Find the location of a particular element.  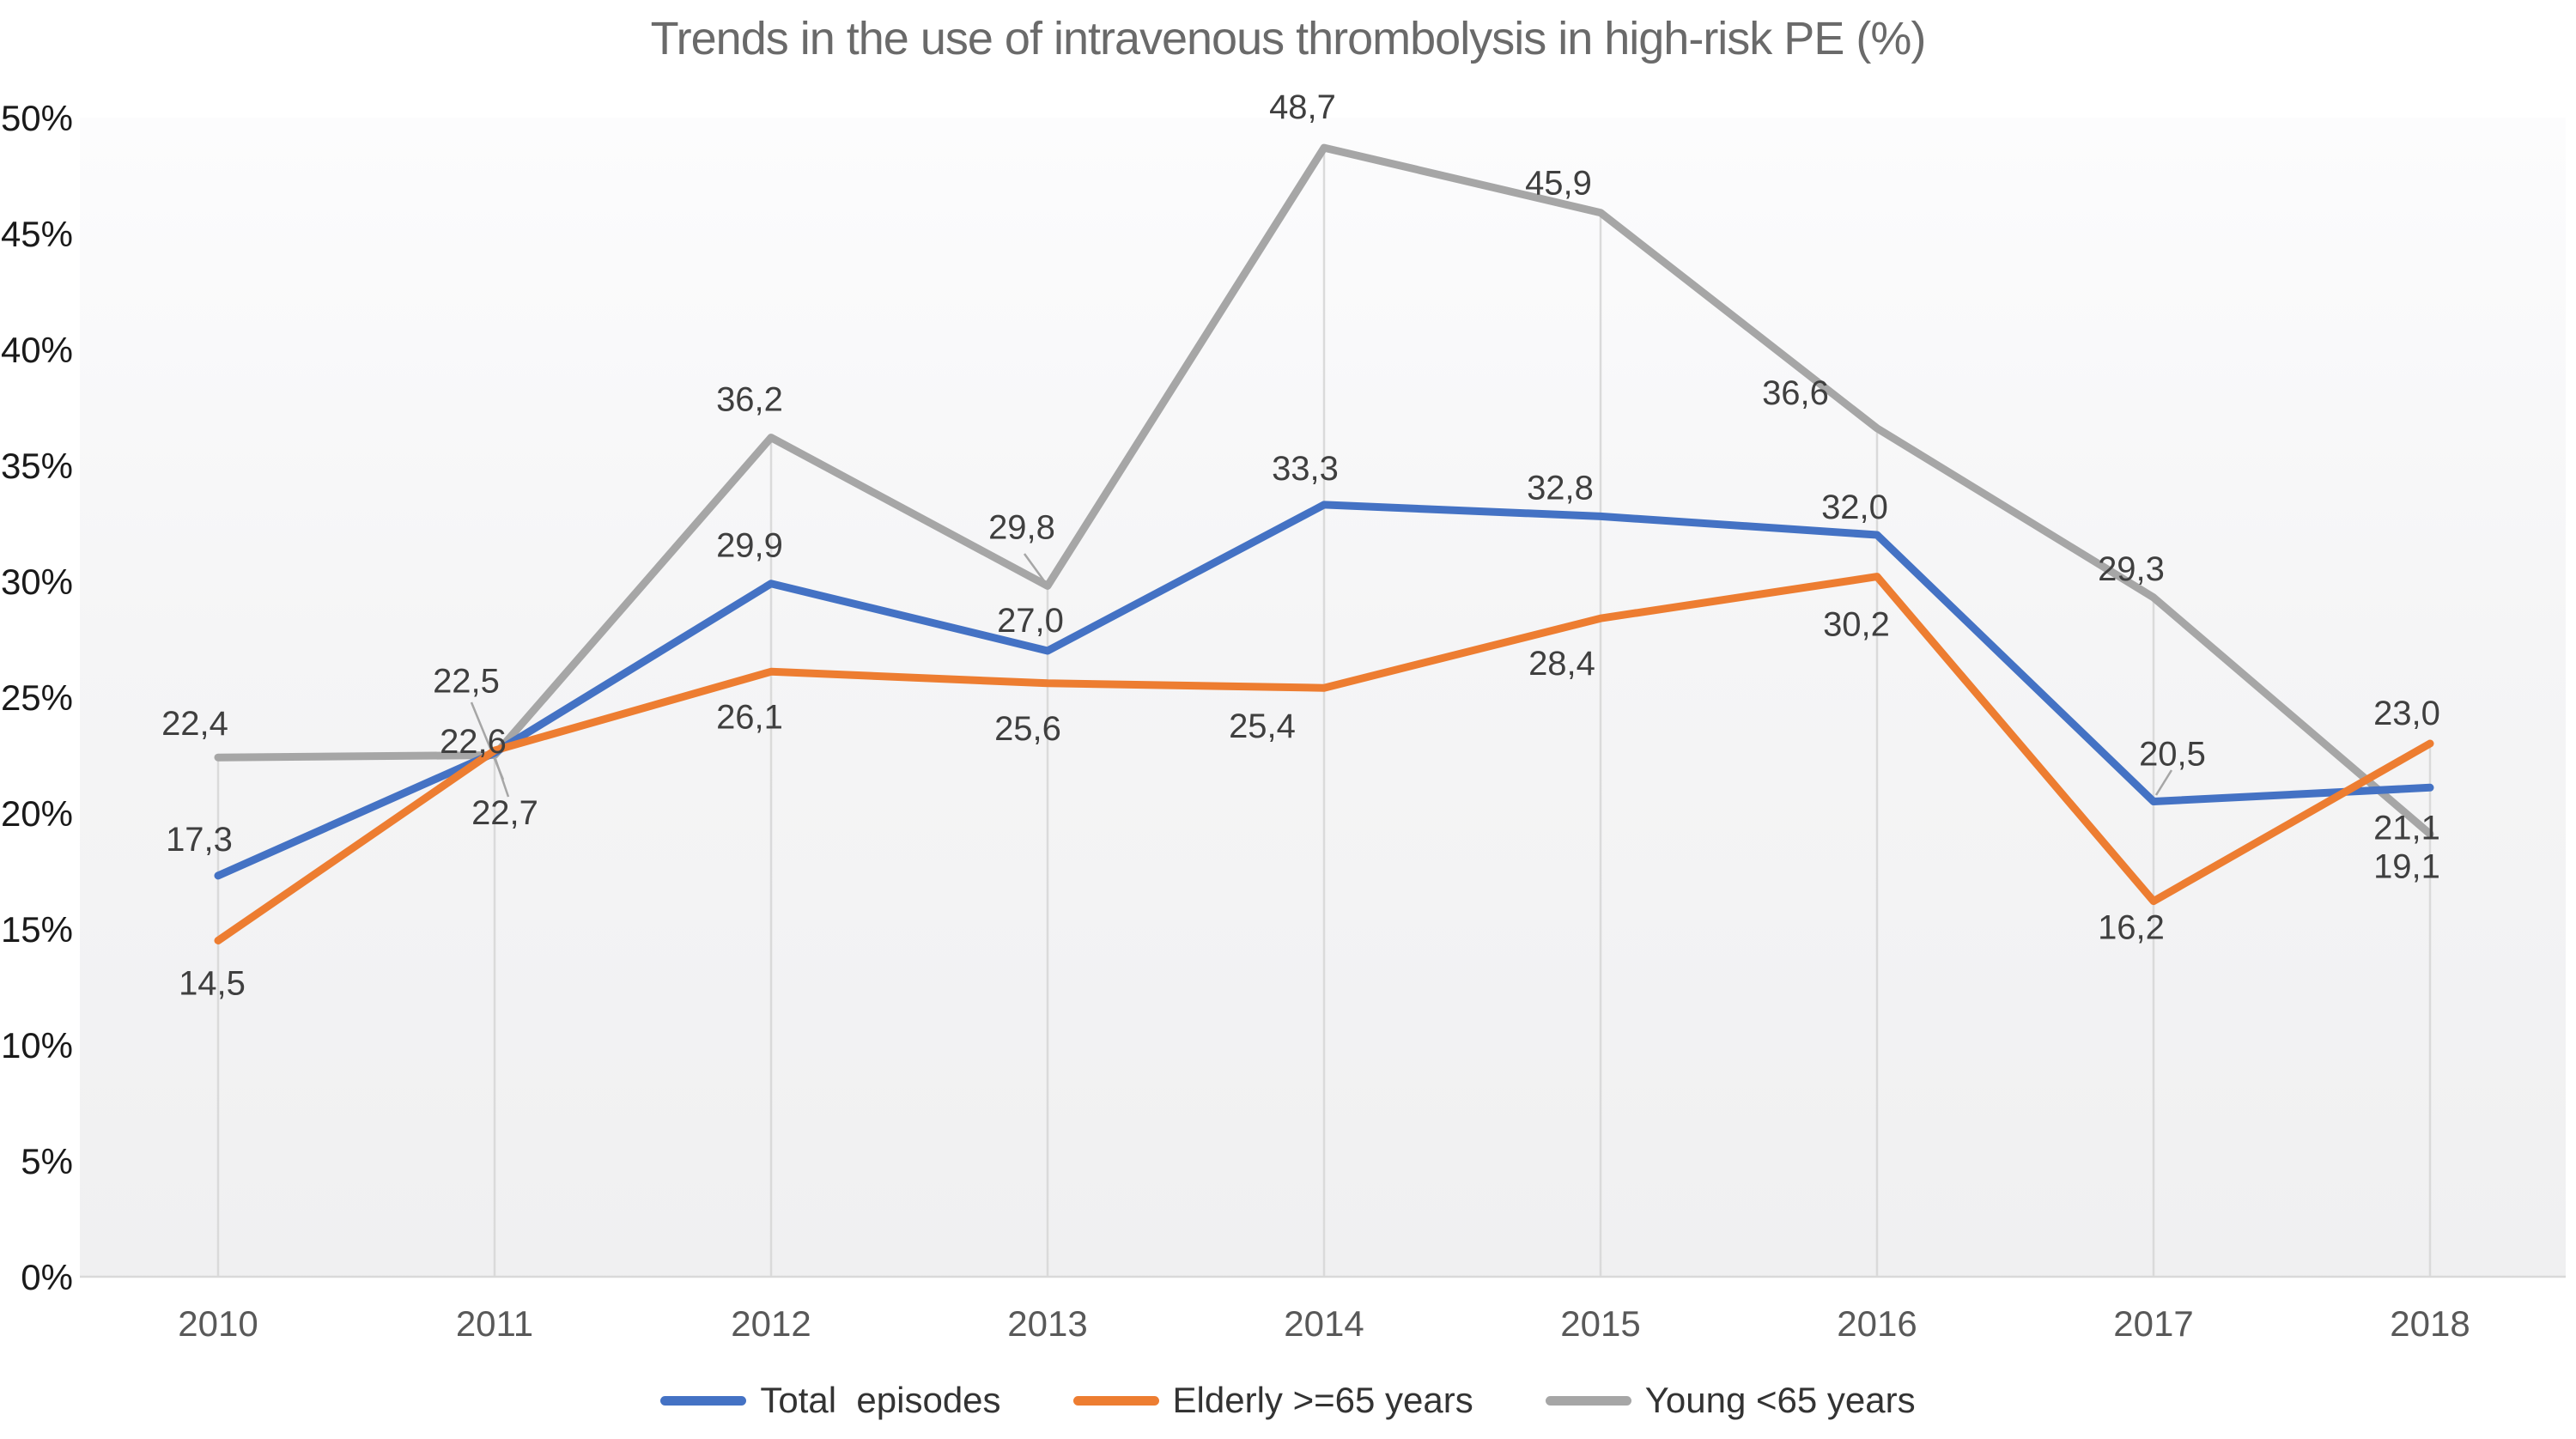

data-label: 48,7 is located at coordinates (1302, 107).